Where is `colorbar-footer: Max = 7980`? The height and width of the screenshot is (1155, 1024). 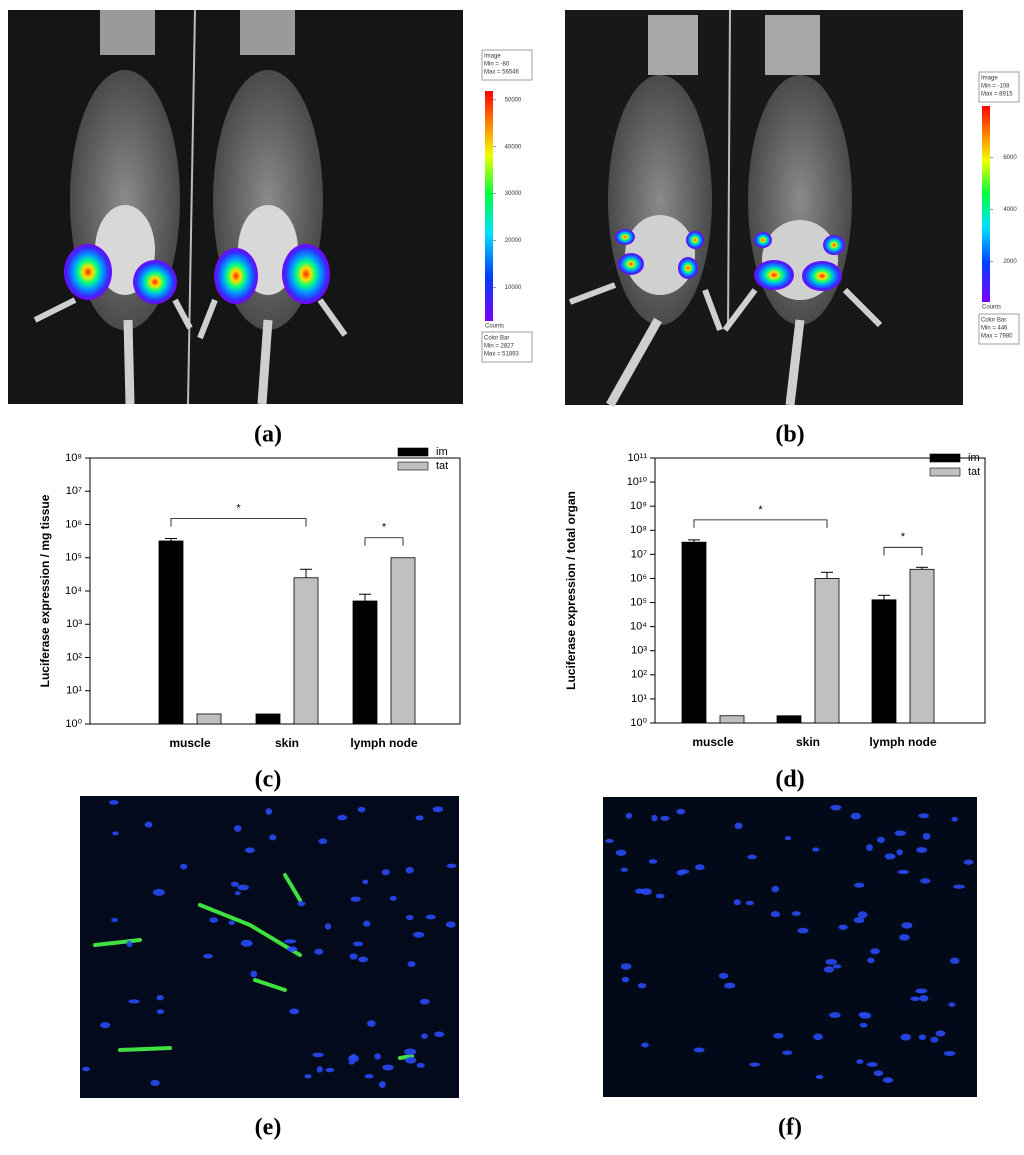 colorbar-footer: Max = 7980 is located at coordinates (997, 337).